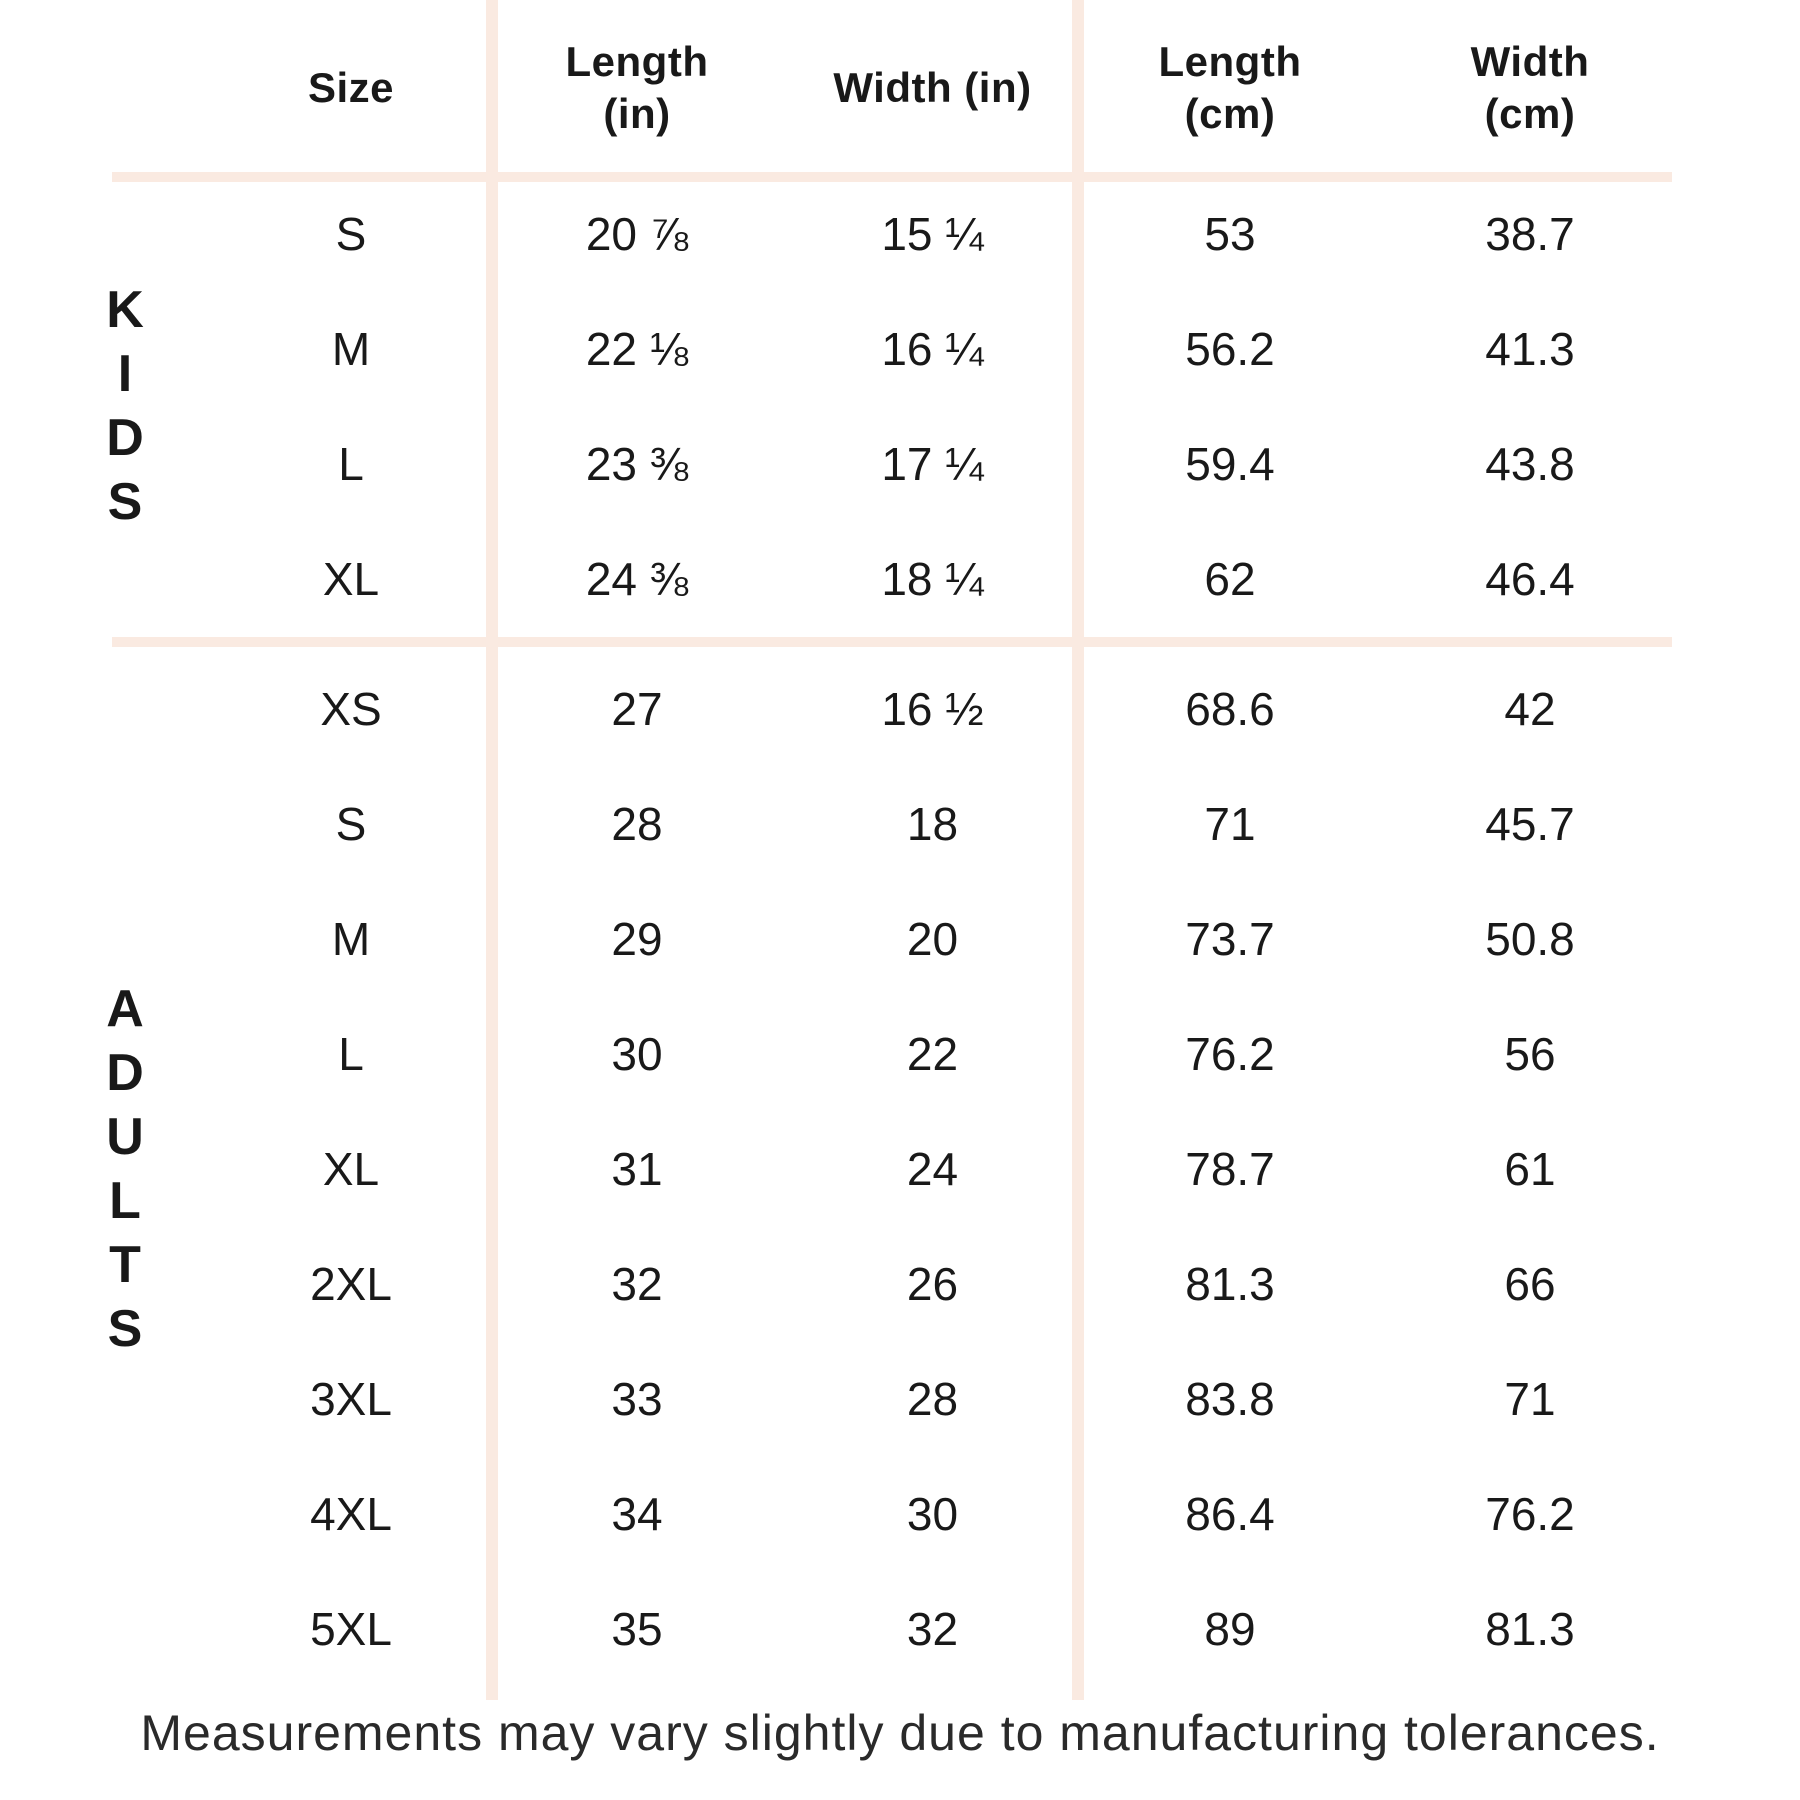 This screenshot has width=1800, height=1800. I want to click on cell-width-in: 16 ¼, so click(932, 348).